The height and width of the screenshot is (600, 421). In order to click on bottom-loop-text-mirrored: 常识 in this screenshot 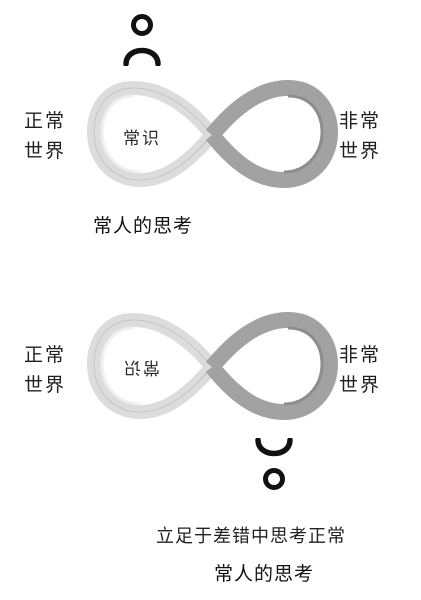, I will do `click(141, 367)`.